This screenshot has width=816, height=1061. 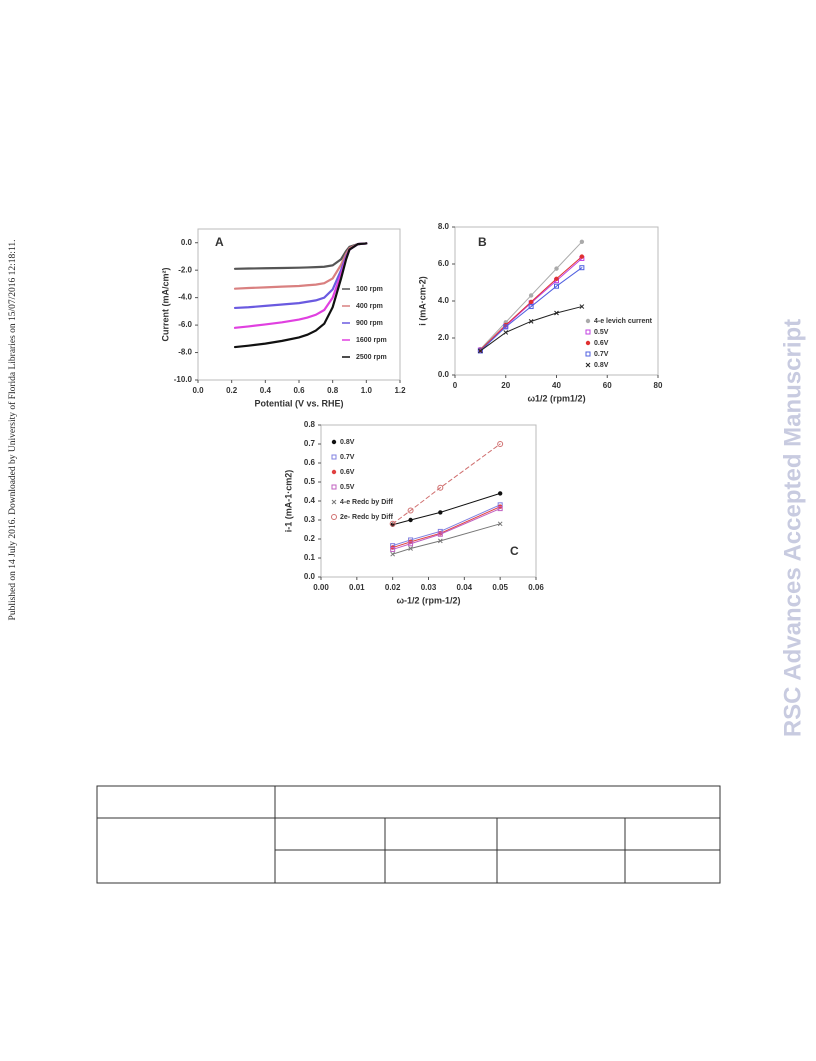 What do you see at coordinates (607, 385) in the screenshot?
I see `x-tick-label: 60` at bounding box center [607, 385].